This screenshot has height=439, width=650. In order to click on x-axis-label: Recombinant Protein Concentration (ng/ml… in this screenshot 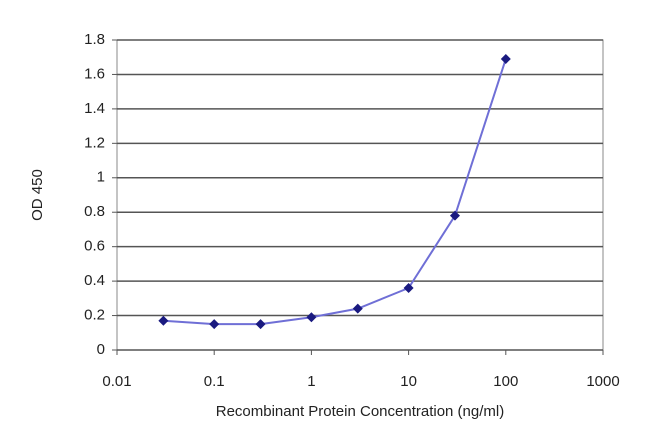, I will do `click(360, 411)`.